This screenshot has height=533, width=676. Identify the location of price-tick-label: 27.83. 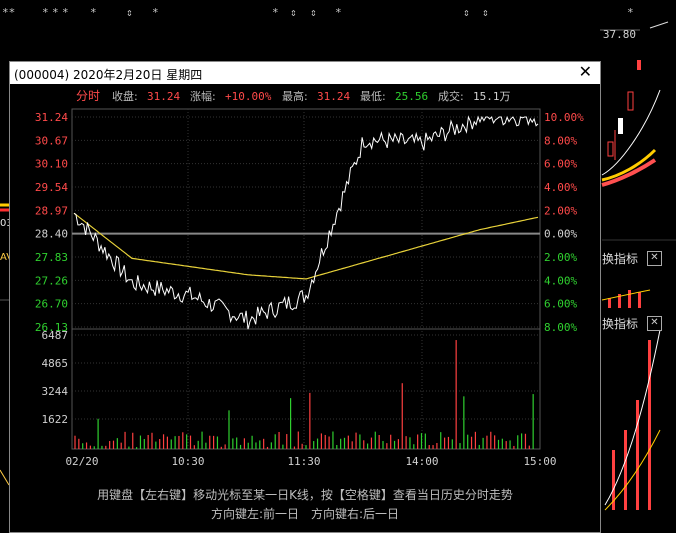
(51, 257).